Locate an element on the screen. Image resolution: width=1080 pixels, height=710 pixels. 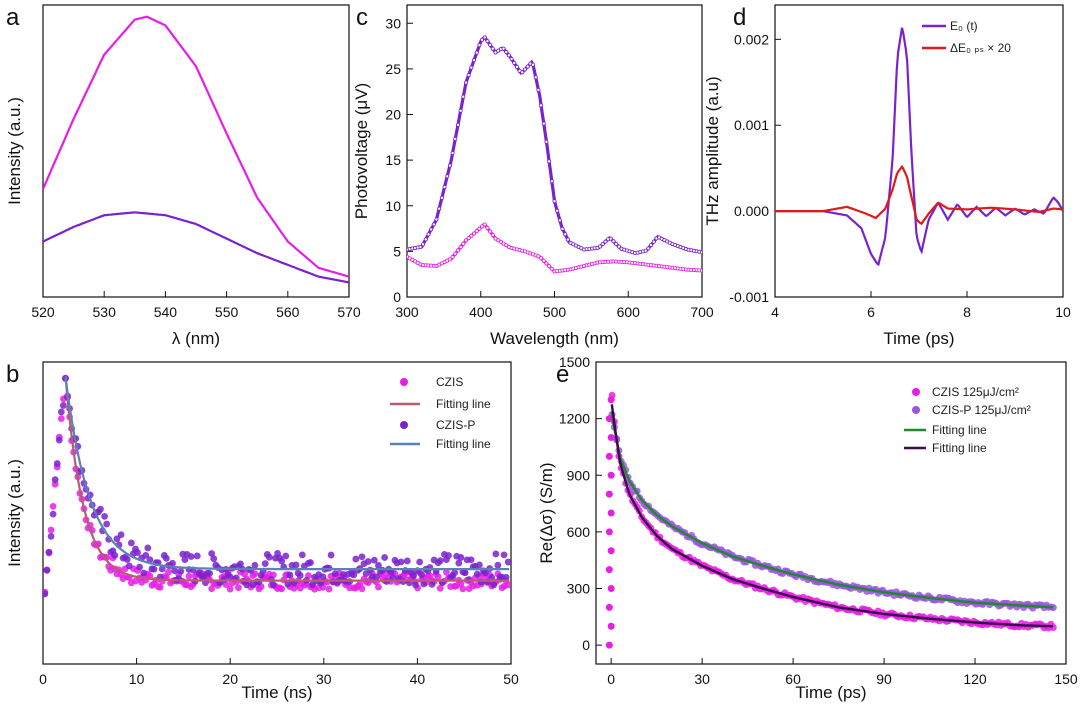
plot-area-c is located at coordinates (554, 154).